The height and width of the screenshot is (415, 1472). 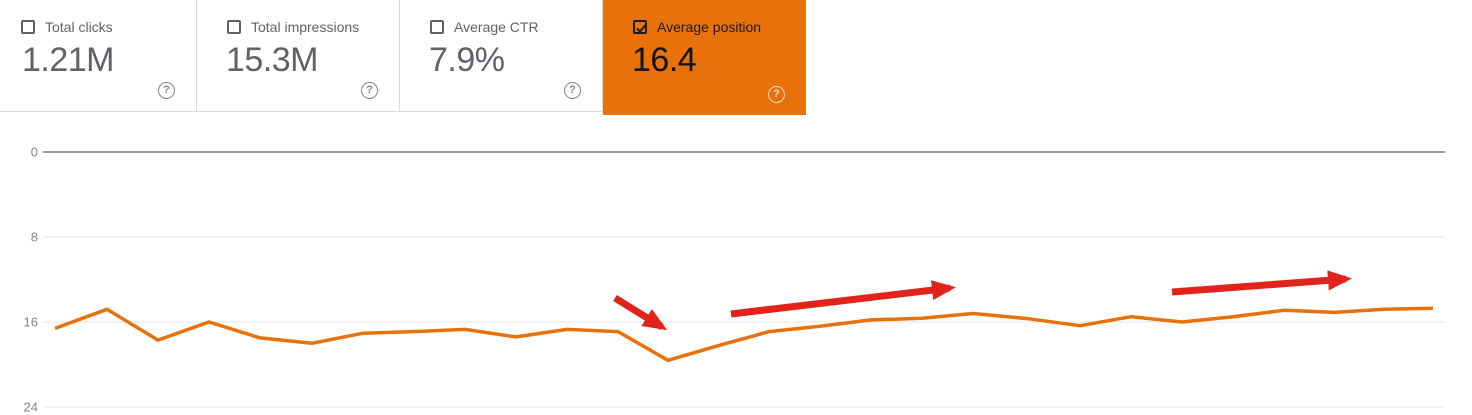 What do you see at coordinates (704, 57) in the screenshot?
I see `metric-card-average-position: Average position 16.4 ?` at bounding box center [704, 57].